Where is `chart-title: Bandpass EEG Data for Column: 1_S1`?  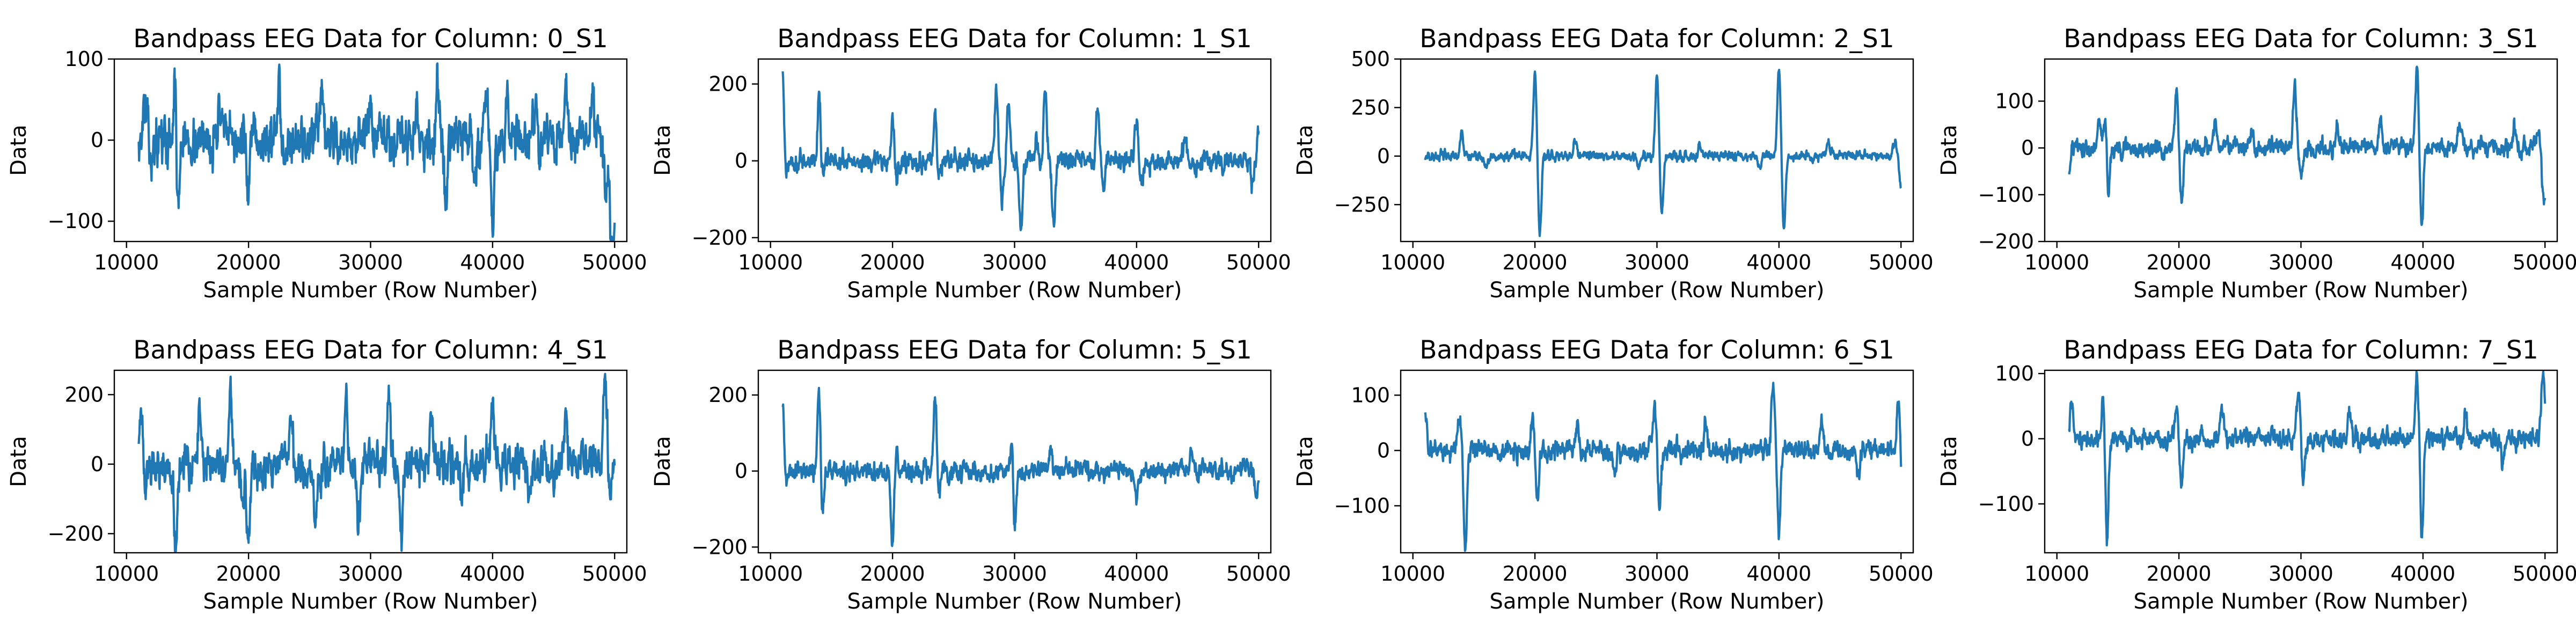
chart-title: Bandpass EEG Data for Column: 1_S1 is located at coordinates (1014, 39).